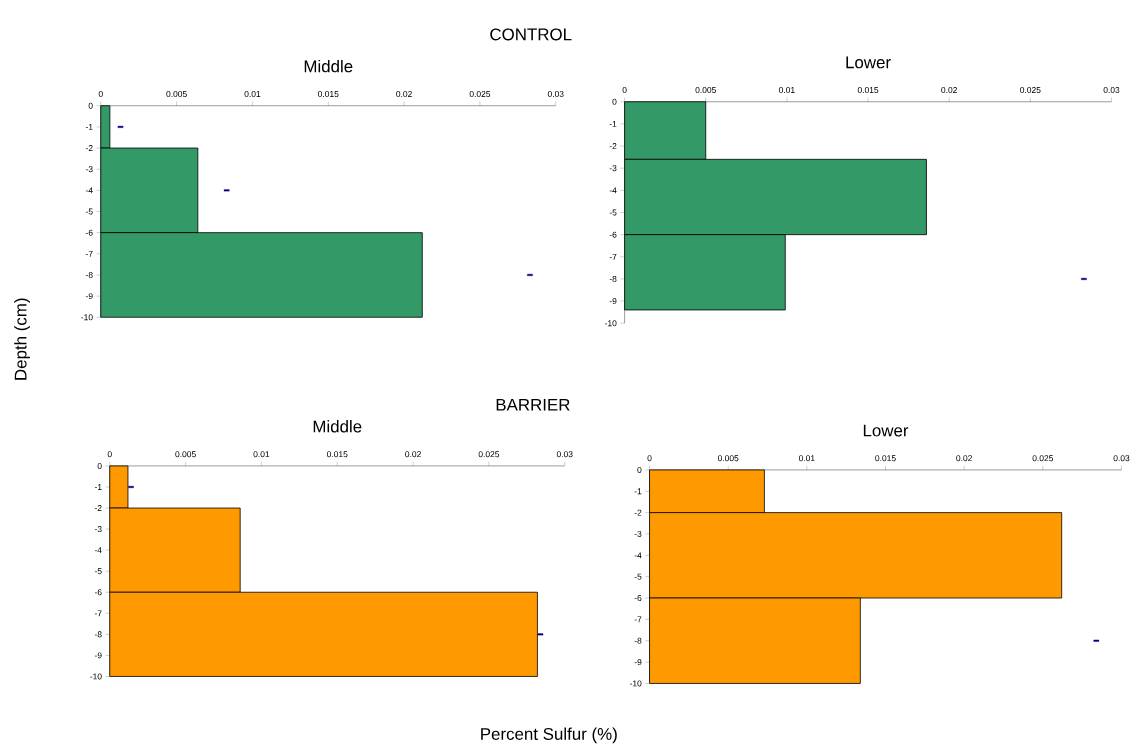 This screenshot has width=1133, height=751. What do you see at coordinates (22, 339) in the screenshot?
I see `y-axis-title: Depth (cm)` at bounding box center [22, 339].